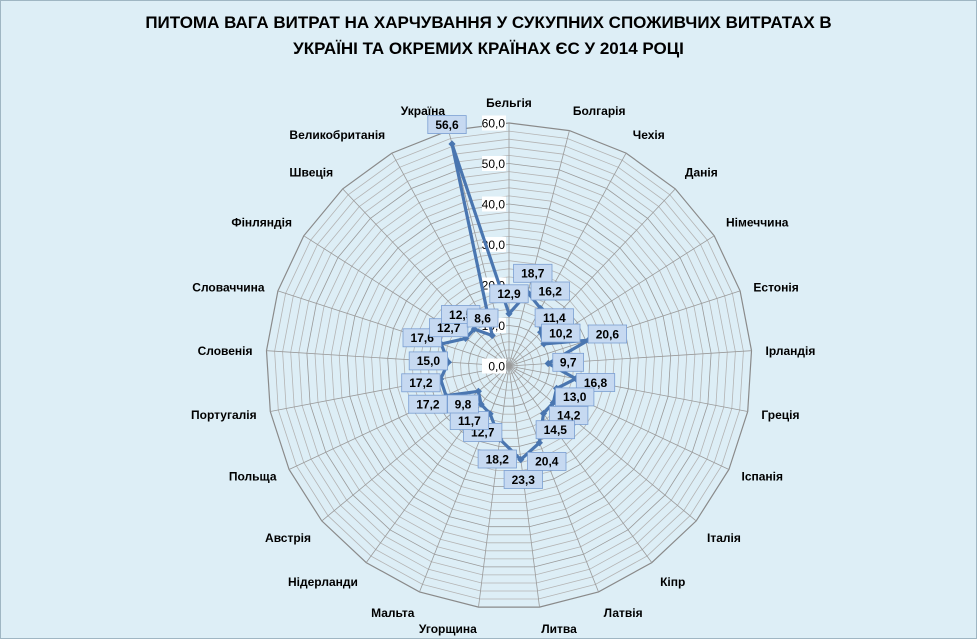  What do you see at coordinates (393, 613) in the screenshot?
I see `category-label: Мальта` at bounding box center [393, 613].